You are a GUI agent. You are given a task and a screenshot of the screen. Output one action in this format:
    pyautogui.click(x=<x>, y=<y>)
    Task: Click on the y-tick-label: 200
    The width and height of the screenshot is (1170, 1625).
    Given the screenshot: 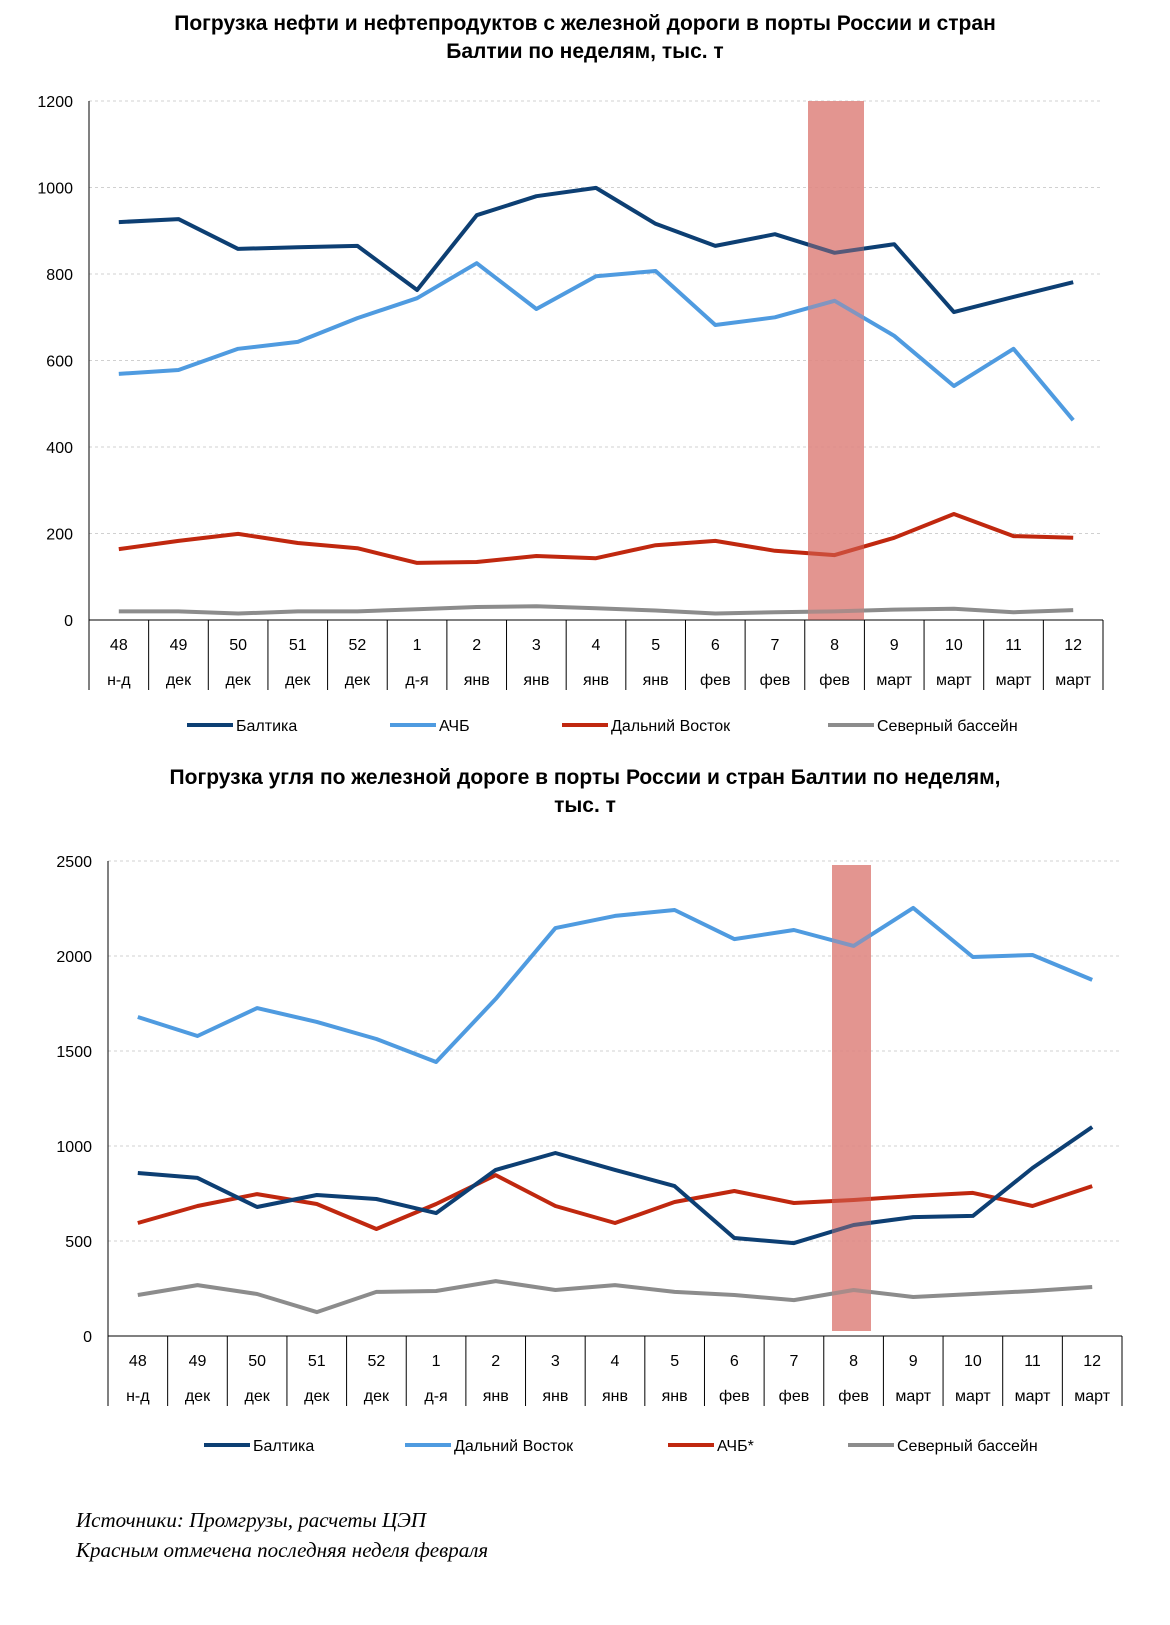 What is the action you would take?
    pyautogui.click(x=59, y=535)
    